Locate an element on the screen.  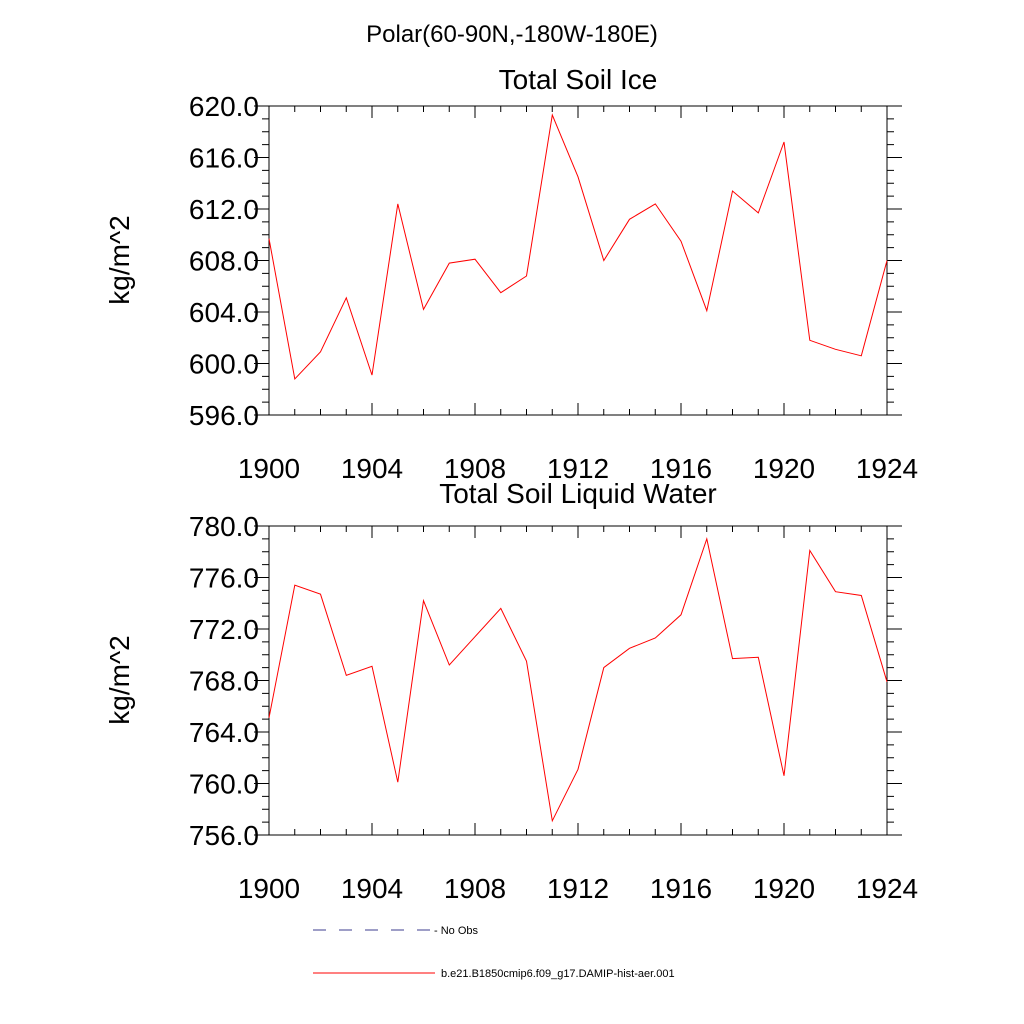
y-tick-label: 612.0 is located at coordinates (224, 209).